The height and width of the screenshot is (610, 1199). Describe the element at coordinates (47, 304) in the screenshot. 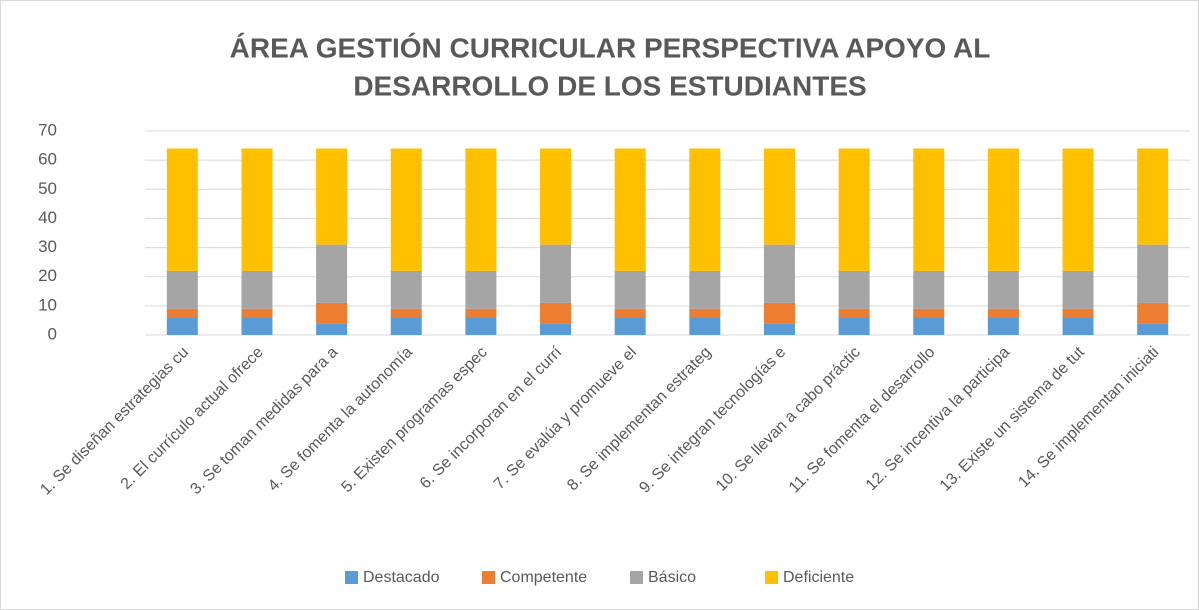

I see `y-tick-label: 10` at that location.